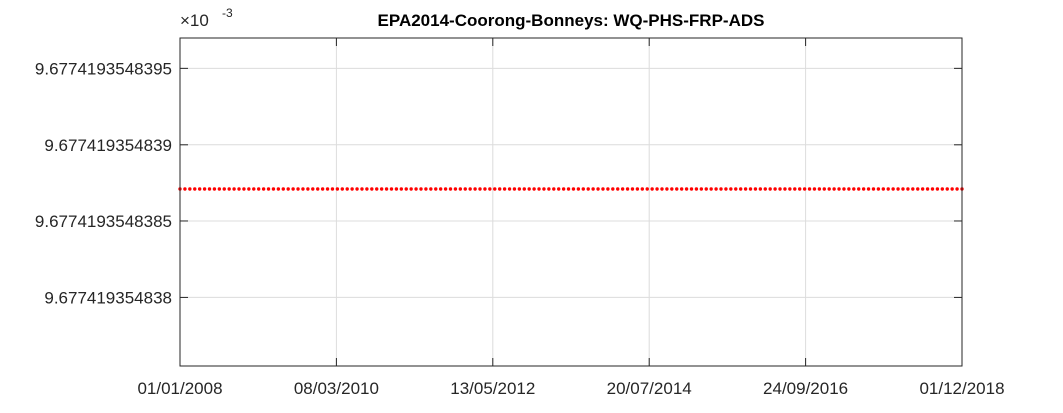 The height and width of the screenshot is (413, 1063). Describe the element at coordinates (108, 297) in the screenshot. I see `y-tick-label: 9.677419354838` at that location.